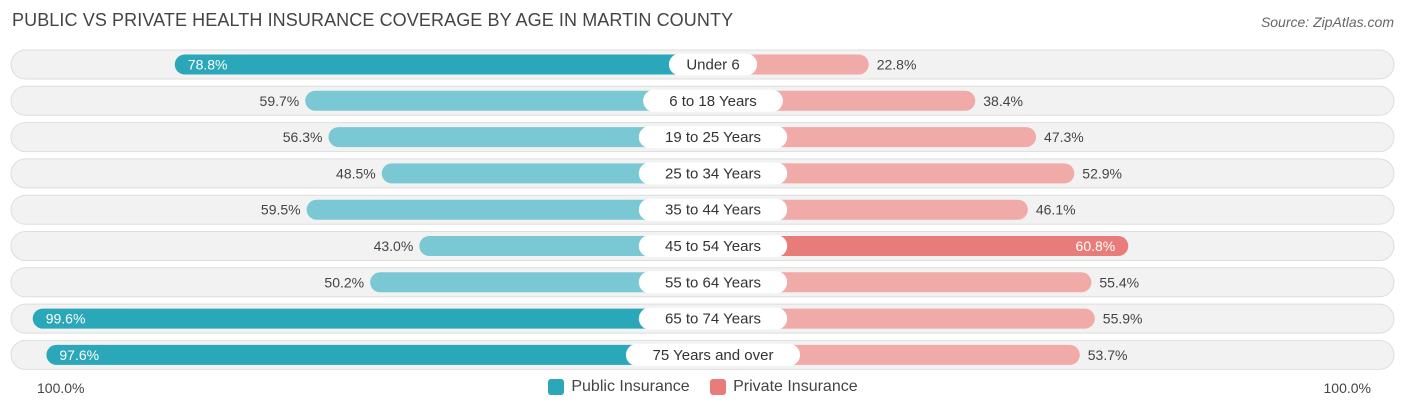 The height and width of the screenshot is (413, 1406). Describe the element at coordinates (61, 388) in the screenshot. I see `axis-left-label: 100.0%` at that location.